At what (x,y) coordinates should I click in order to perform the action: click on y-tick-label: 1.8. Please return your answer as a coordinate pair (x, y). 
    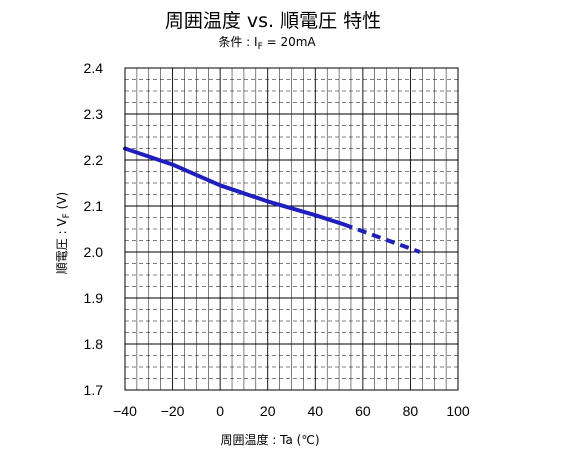
    Looking at the image, I should click on (94, 344).